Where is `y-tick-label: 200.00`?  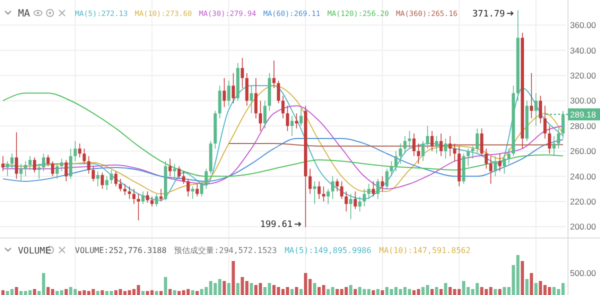 y-tick-label: 200.00 is located at coordinates (583, 227).